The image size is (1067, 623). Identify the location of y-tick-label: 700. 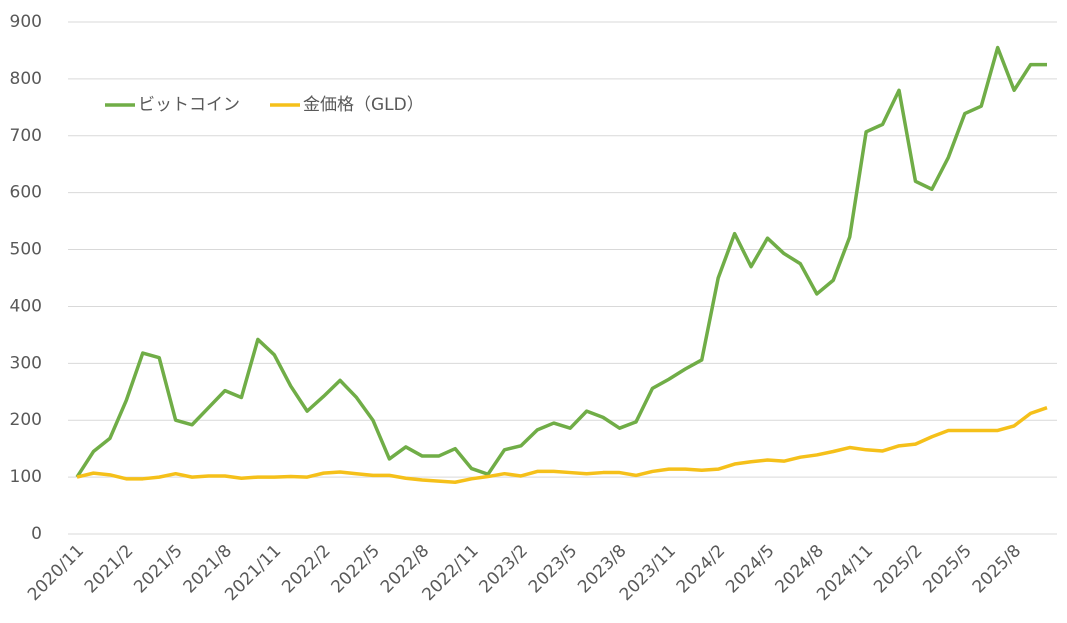
(26, 136).